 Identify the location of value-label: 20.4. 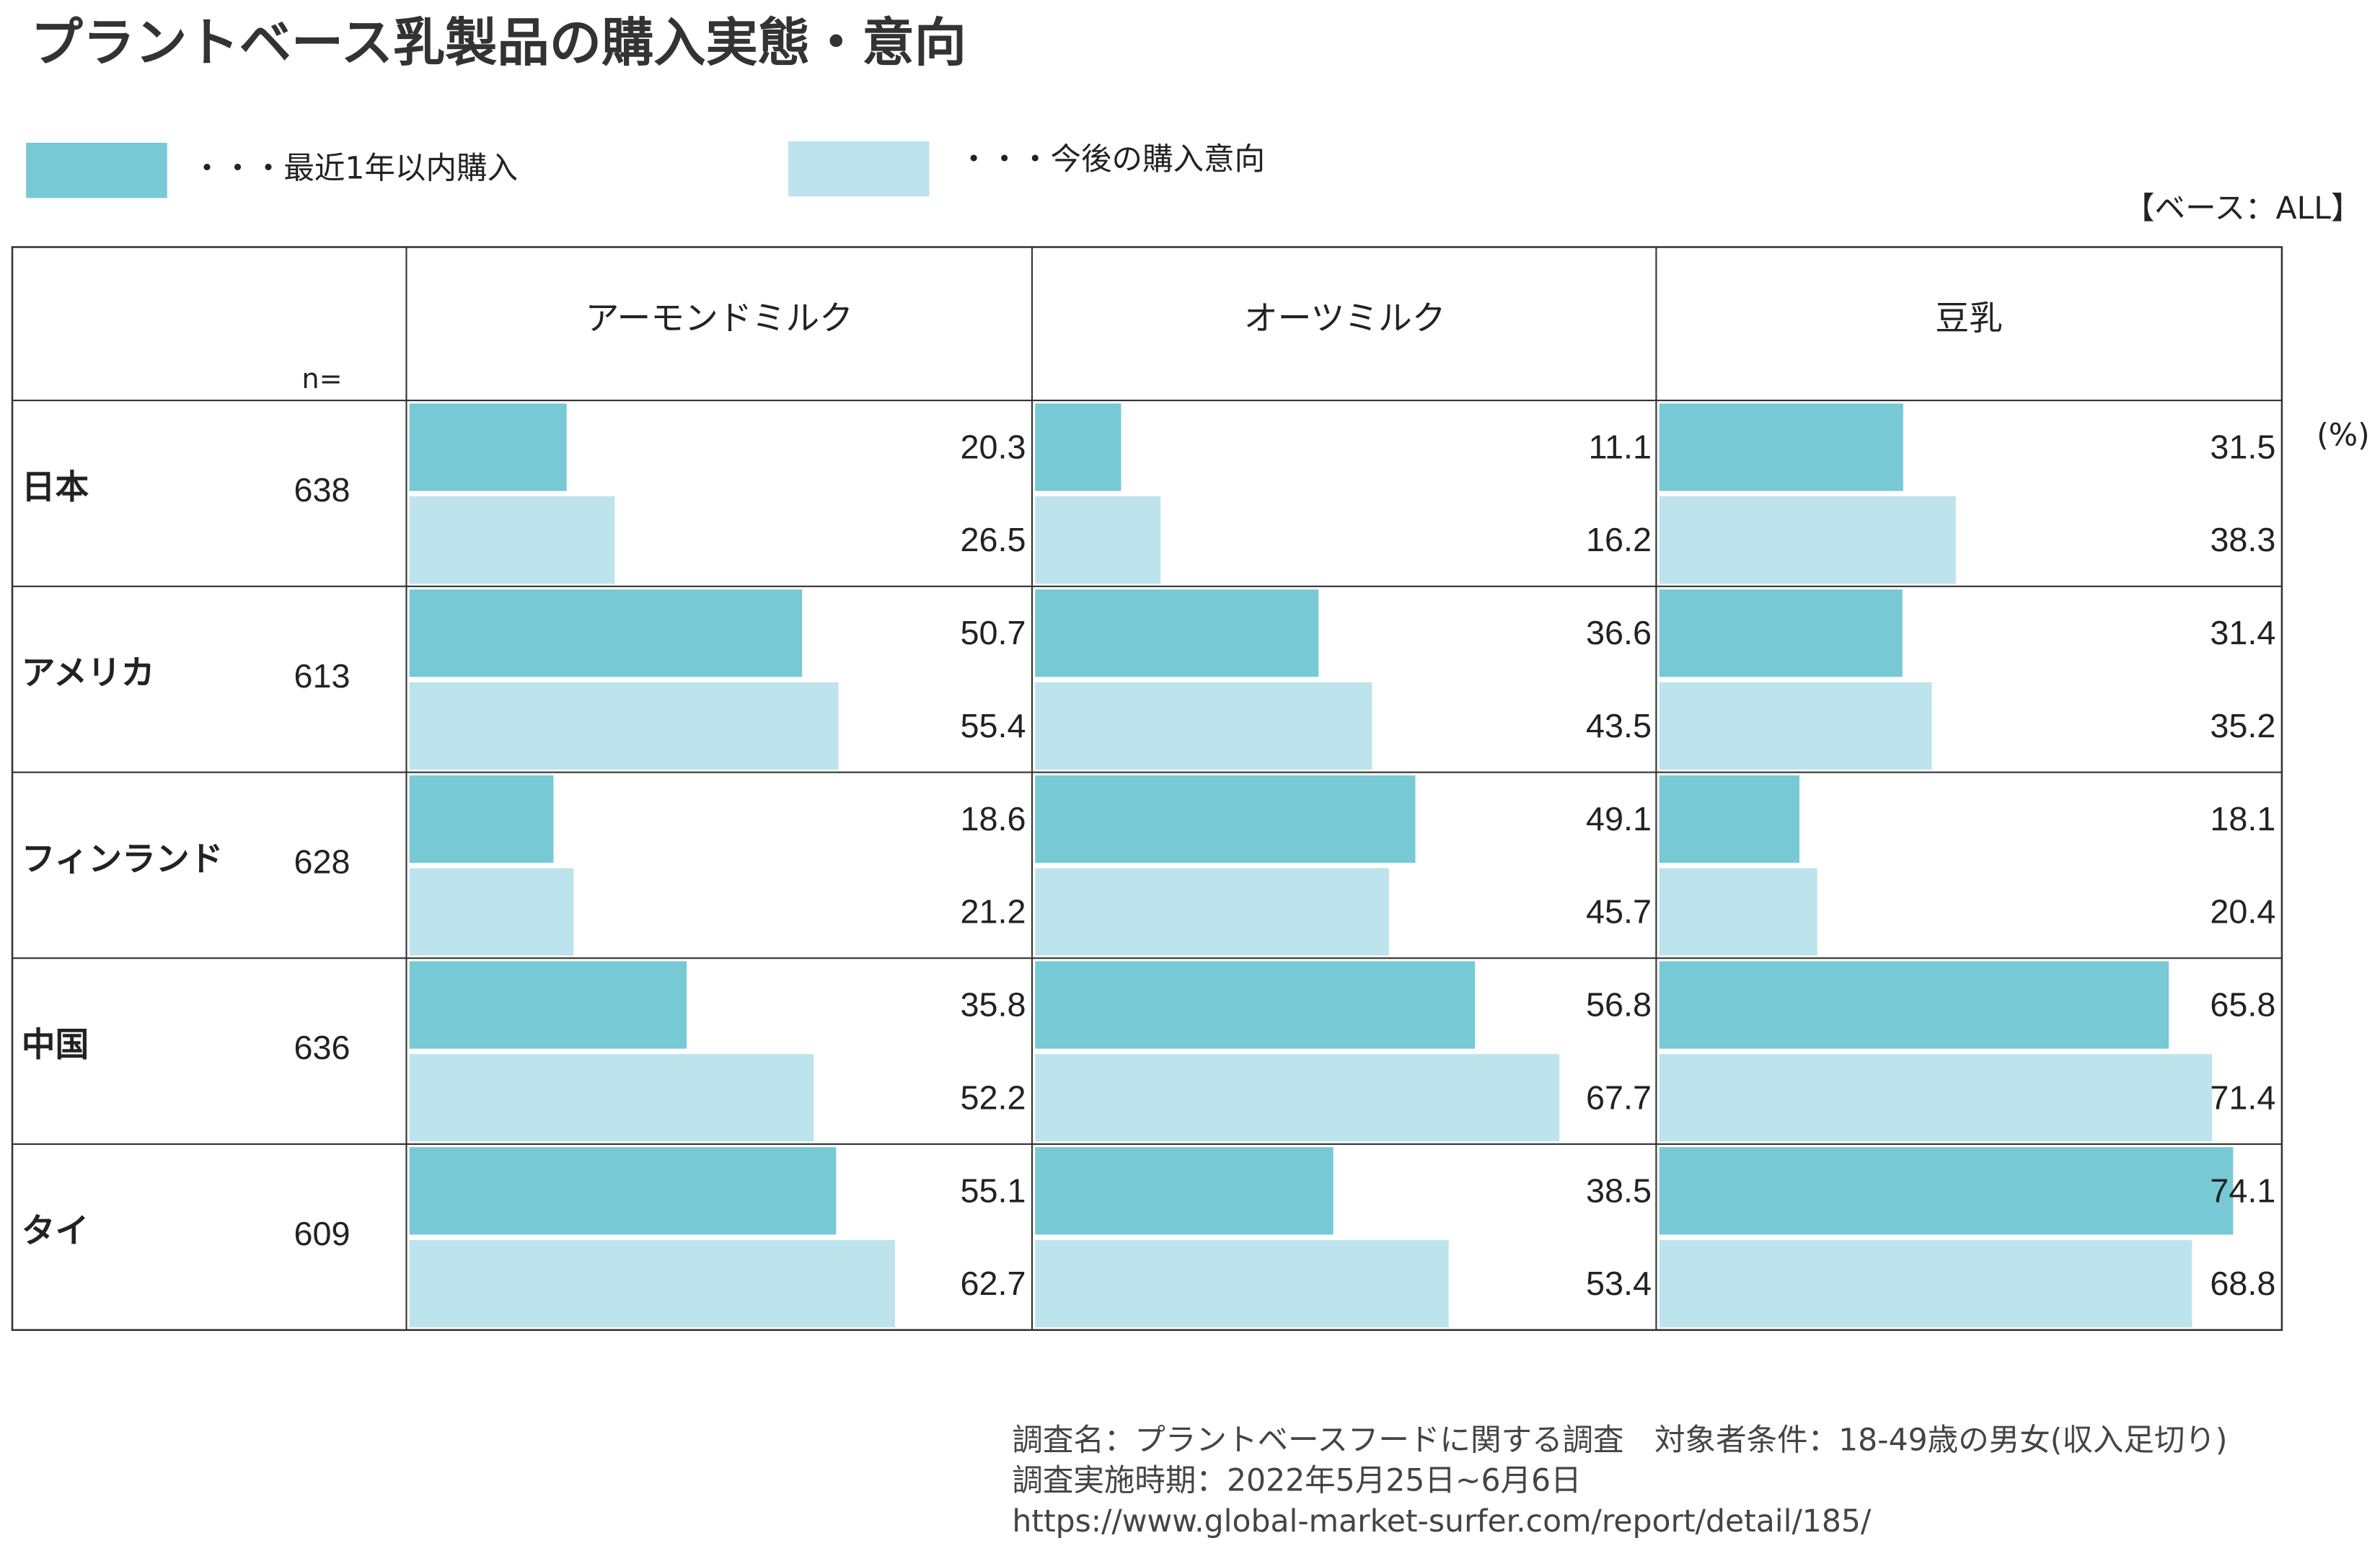
(2242, 912).